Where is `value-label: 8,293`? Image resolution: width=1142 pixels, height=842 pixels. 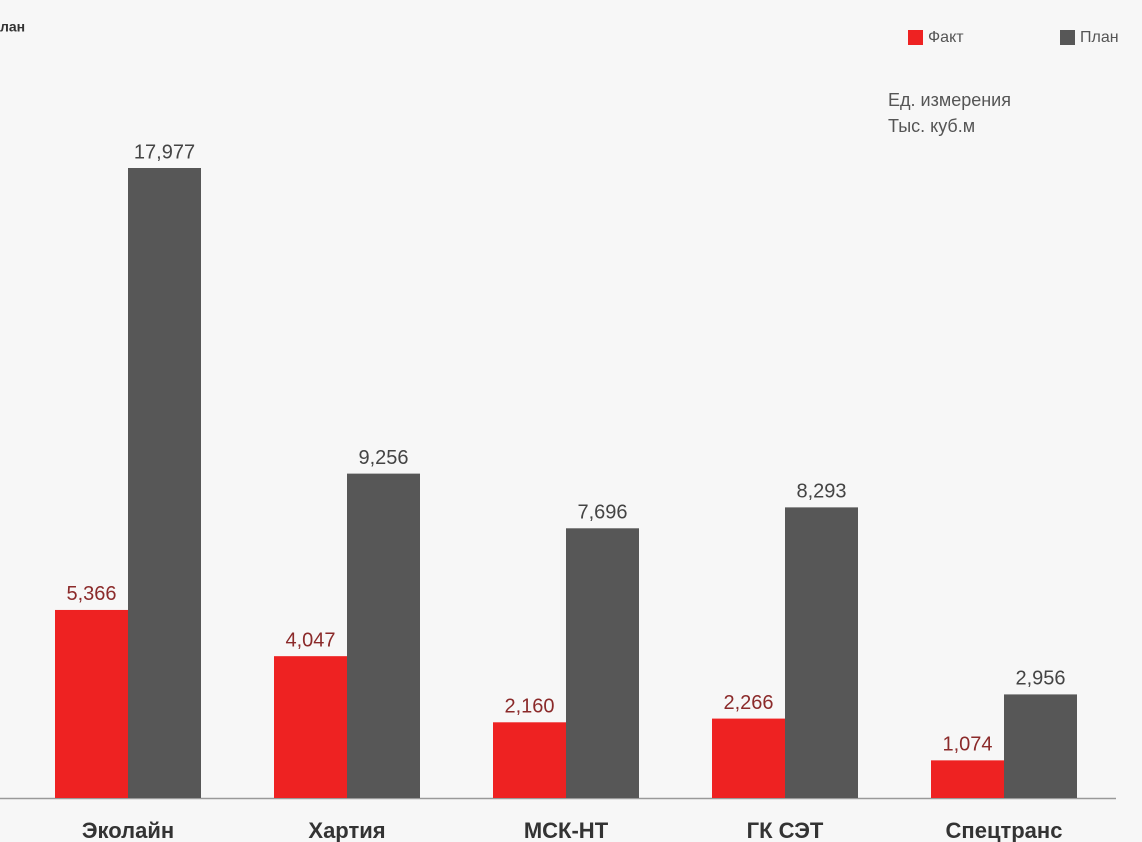 value-label: 8,293 is located at coordinates (821, 492).